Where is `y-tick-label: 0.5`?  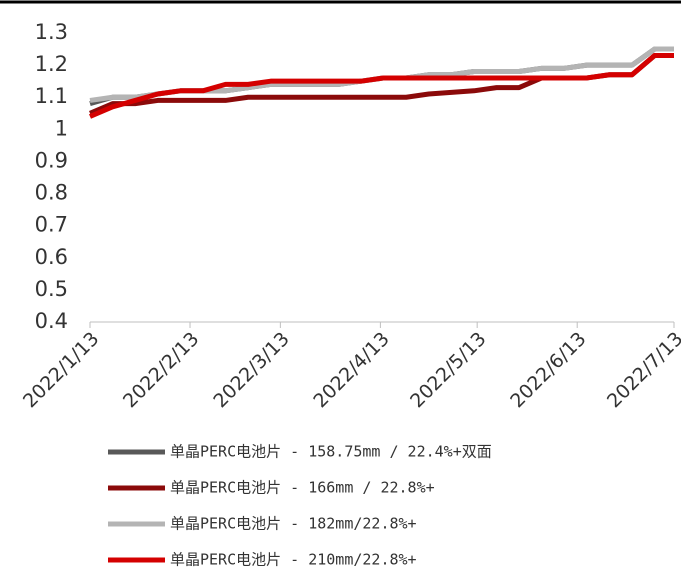 y-tick-label: 0.5 is located at coordinates (51, 289).